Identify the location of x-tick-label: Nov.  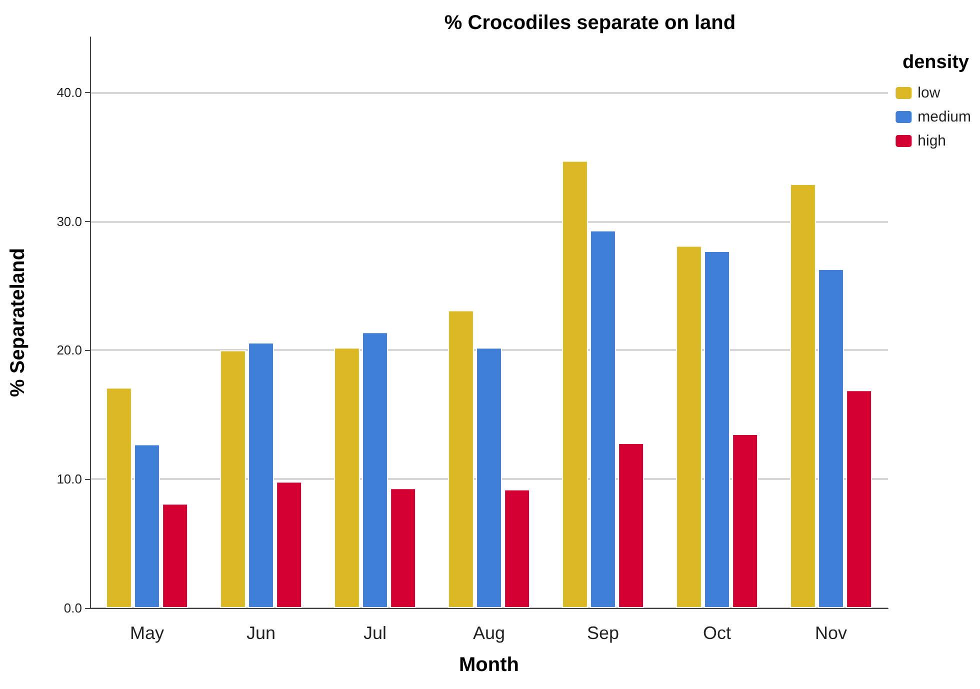
(831, 633).